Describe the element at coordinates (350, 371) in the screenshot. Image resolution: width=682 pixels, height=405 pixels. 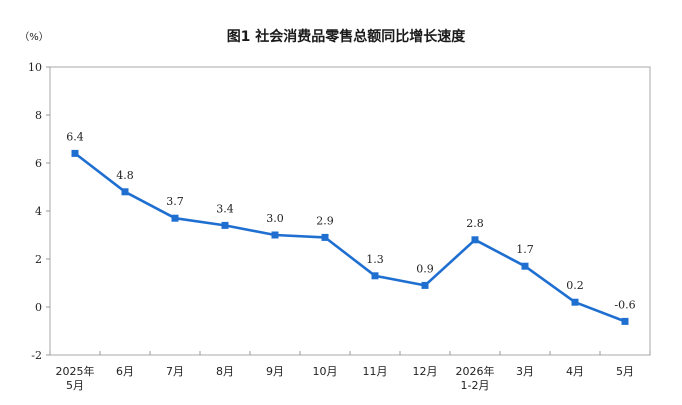
I see `x-axis: 2025年 5月 6月 7月 8月 9月 10月 11月 12月 2026年 1-2月 3月 4月 5月` at that location.